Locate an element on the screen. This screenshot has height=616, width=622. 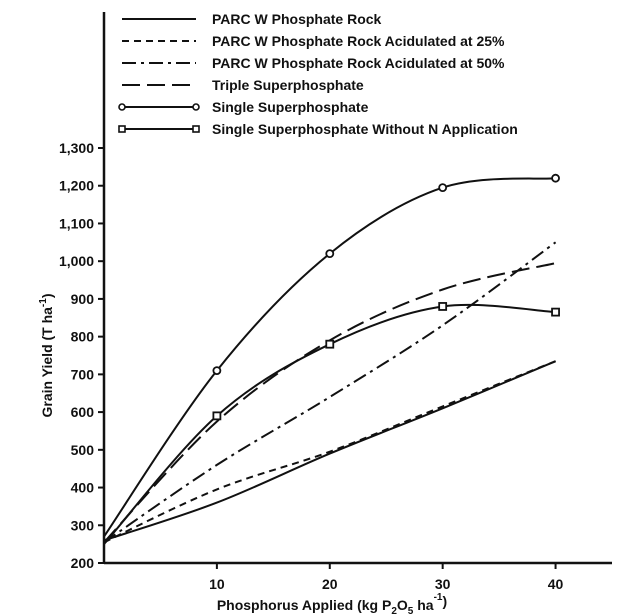
y-tick-label: 200 is located at coordinates (83, 563).